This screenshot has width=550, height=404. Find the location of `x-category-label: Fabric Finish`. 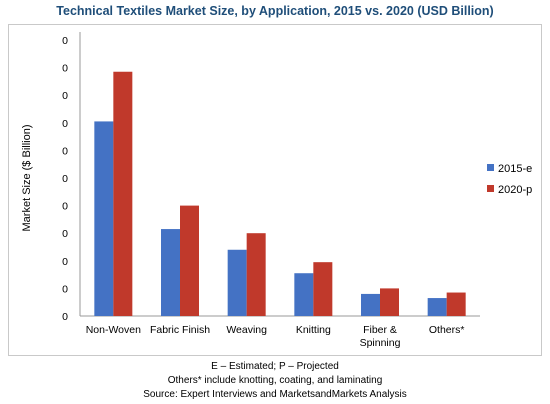

x-category-label: Fabric Finish is located at coordinates (180, 330).